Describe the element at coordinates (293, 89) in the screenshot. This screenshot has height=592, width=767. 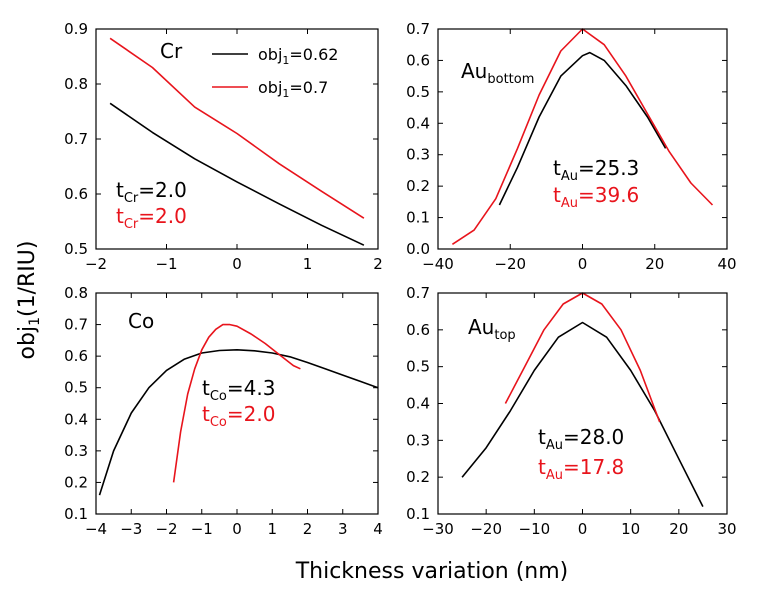
I see `legend-label: obj1=0.7` at that location.